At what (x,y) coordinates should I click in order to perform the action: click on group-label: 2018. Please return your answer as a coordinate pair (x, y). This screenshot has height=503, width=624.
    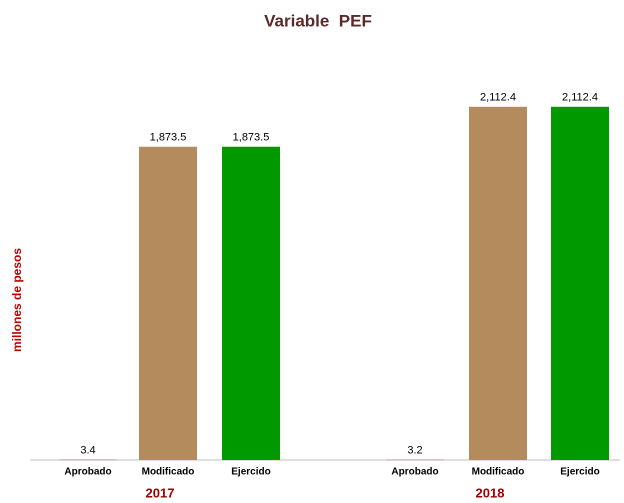
    Looking at the image, I should click on (490, 492).